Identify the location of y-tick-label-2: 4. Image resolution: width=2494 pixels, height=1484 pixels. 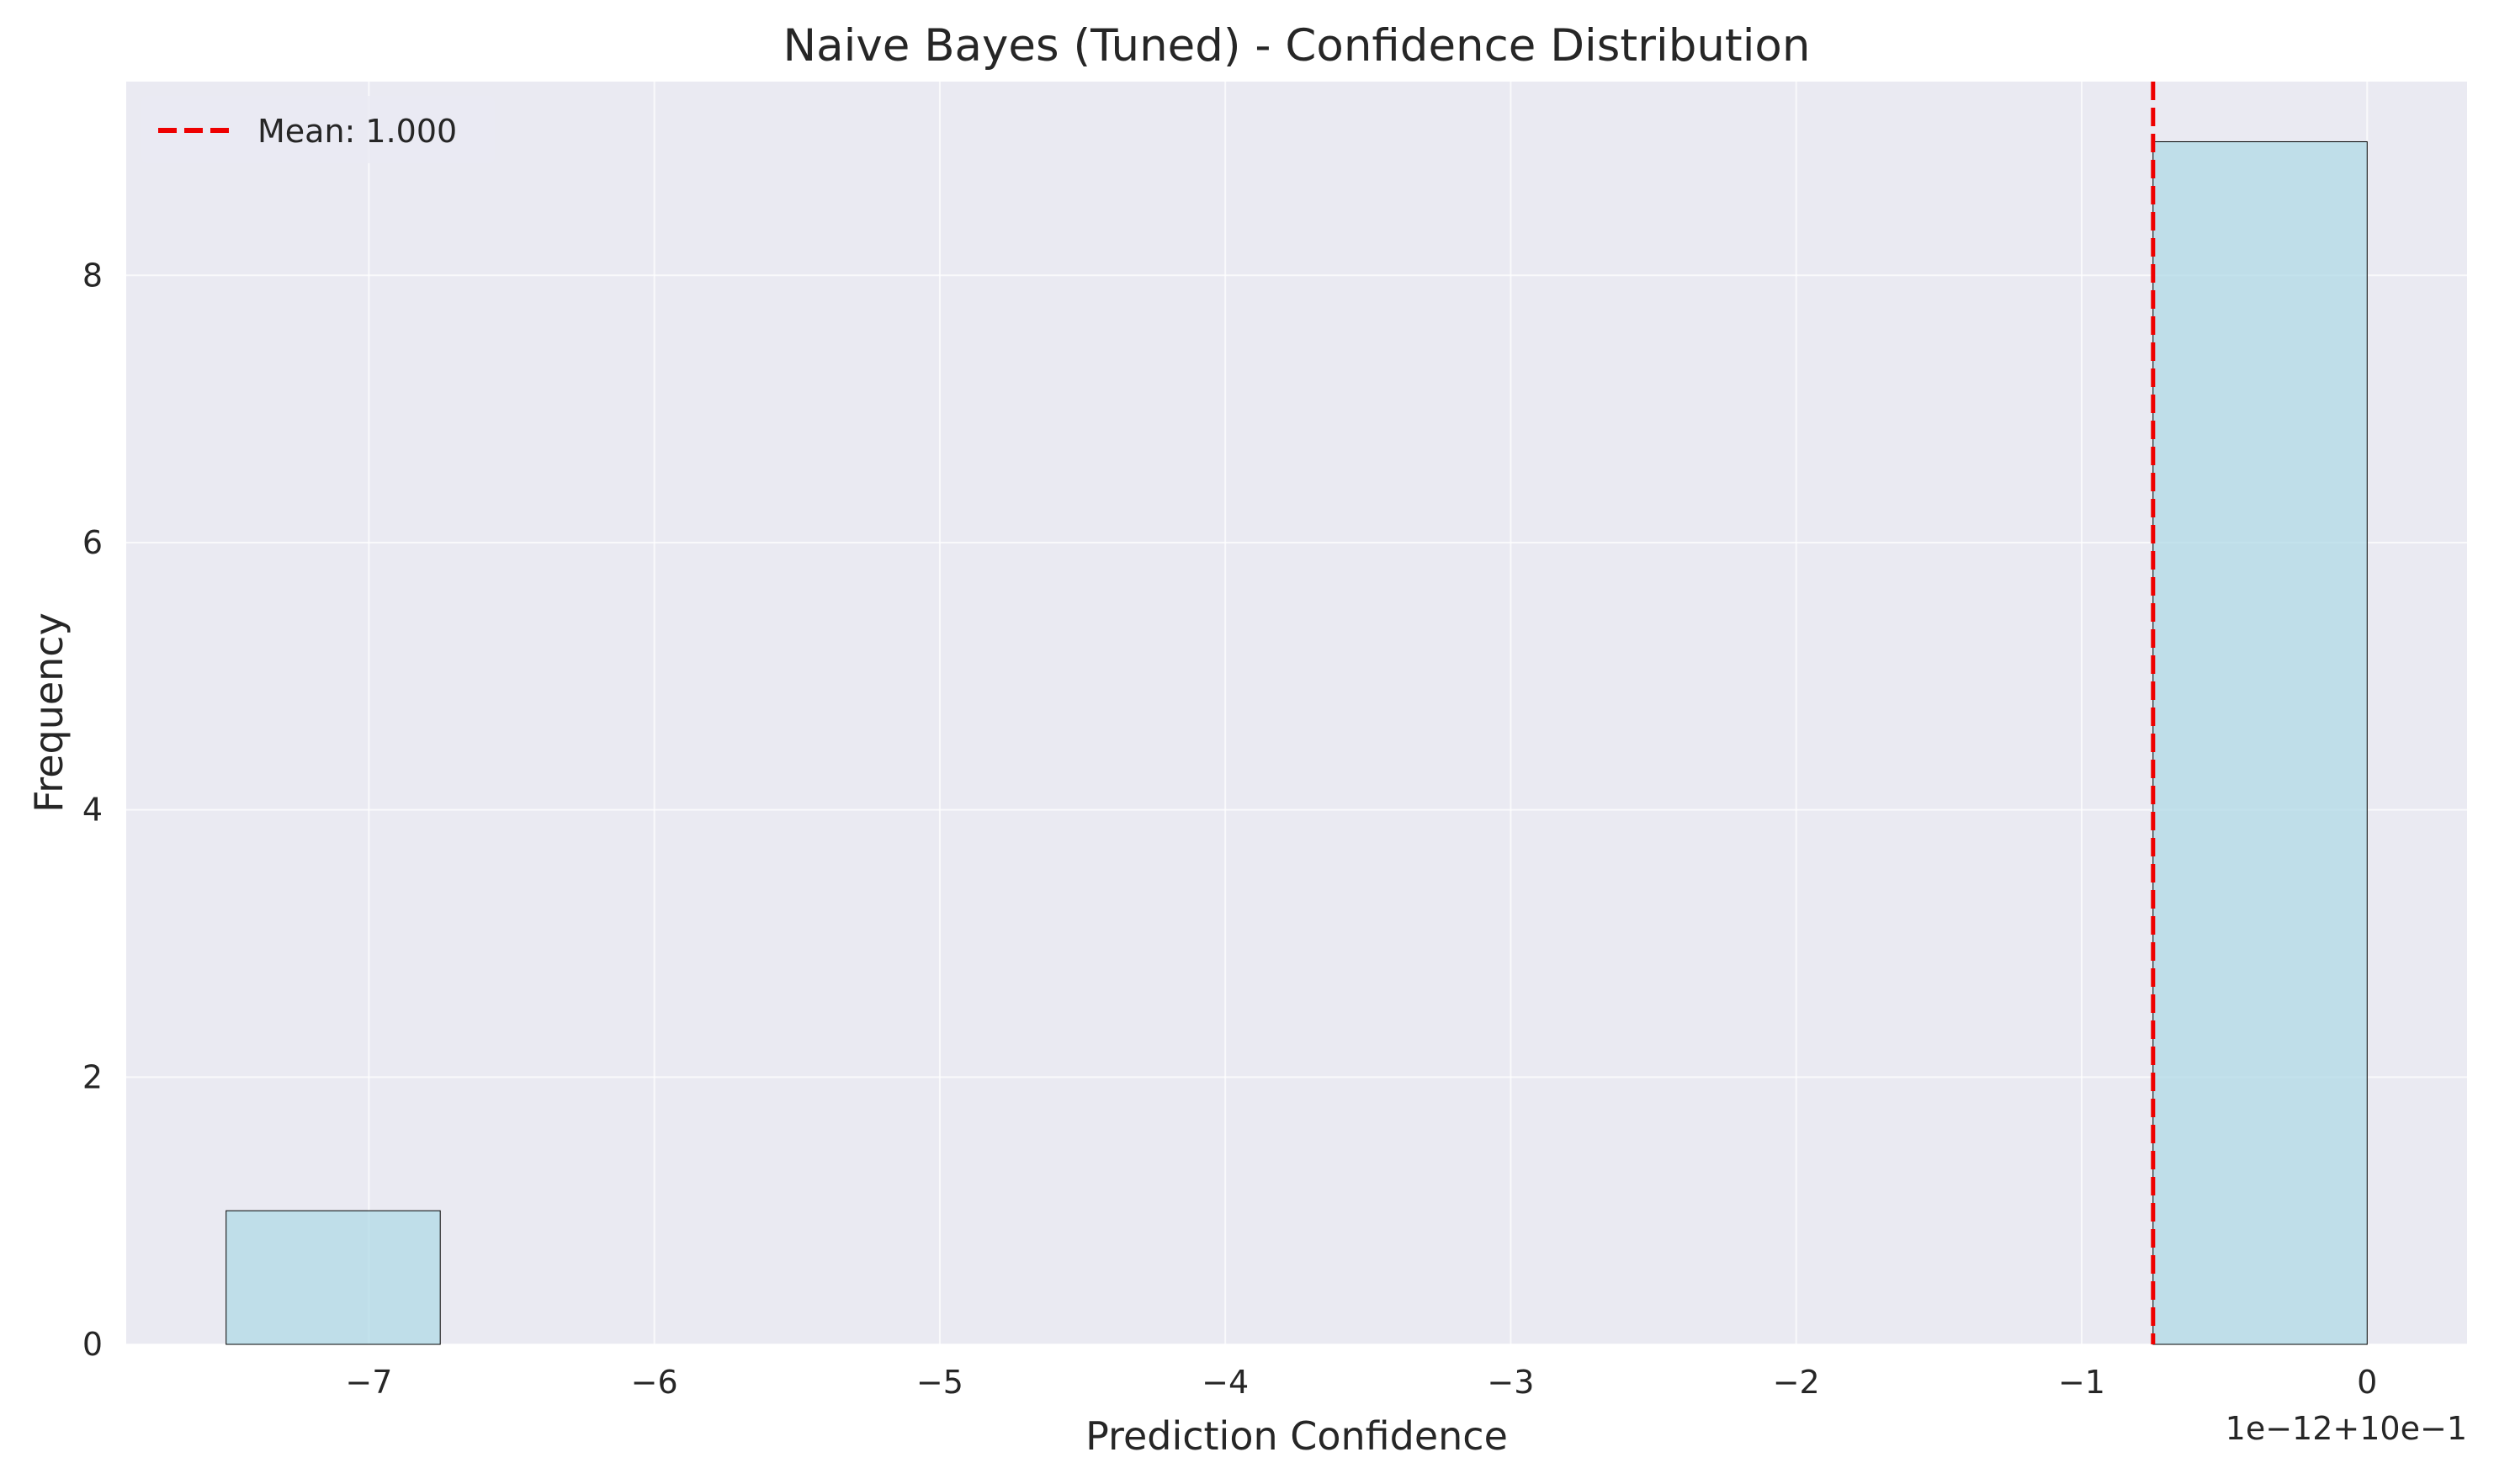
(93, 810).